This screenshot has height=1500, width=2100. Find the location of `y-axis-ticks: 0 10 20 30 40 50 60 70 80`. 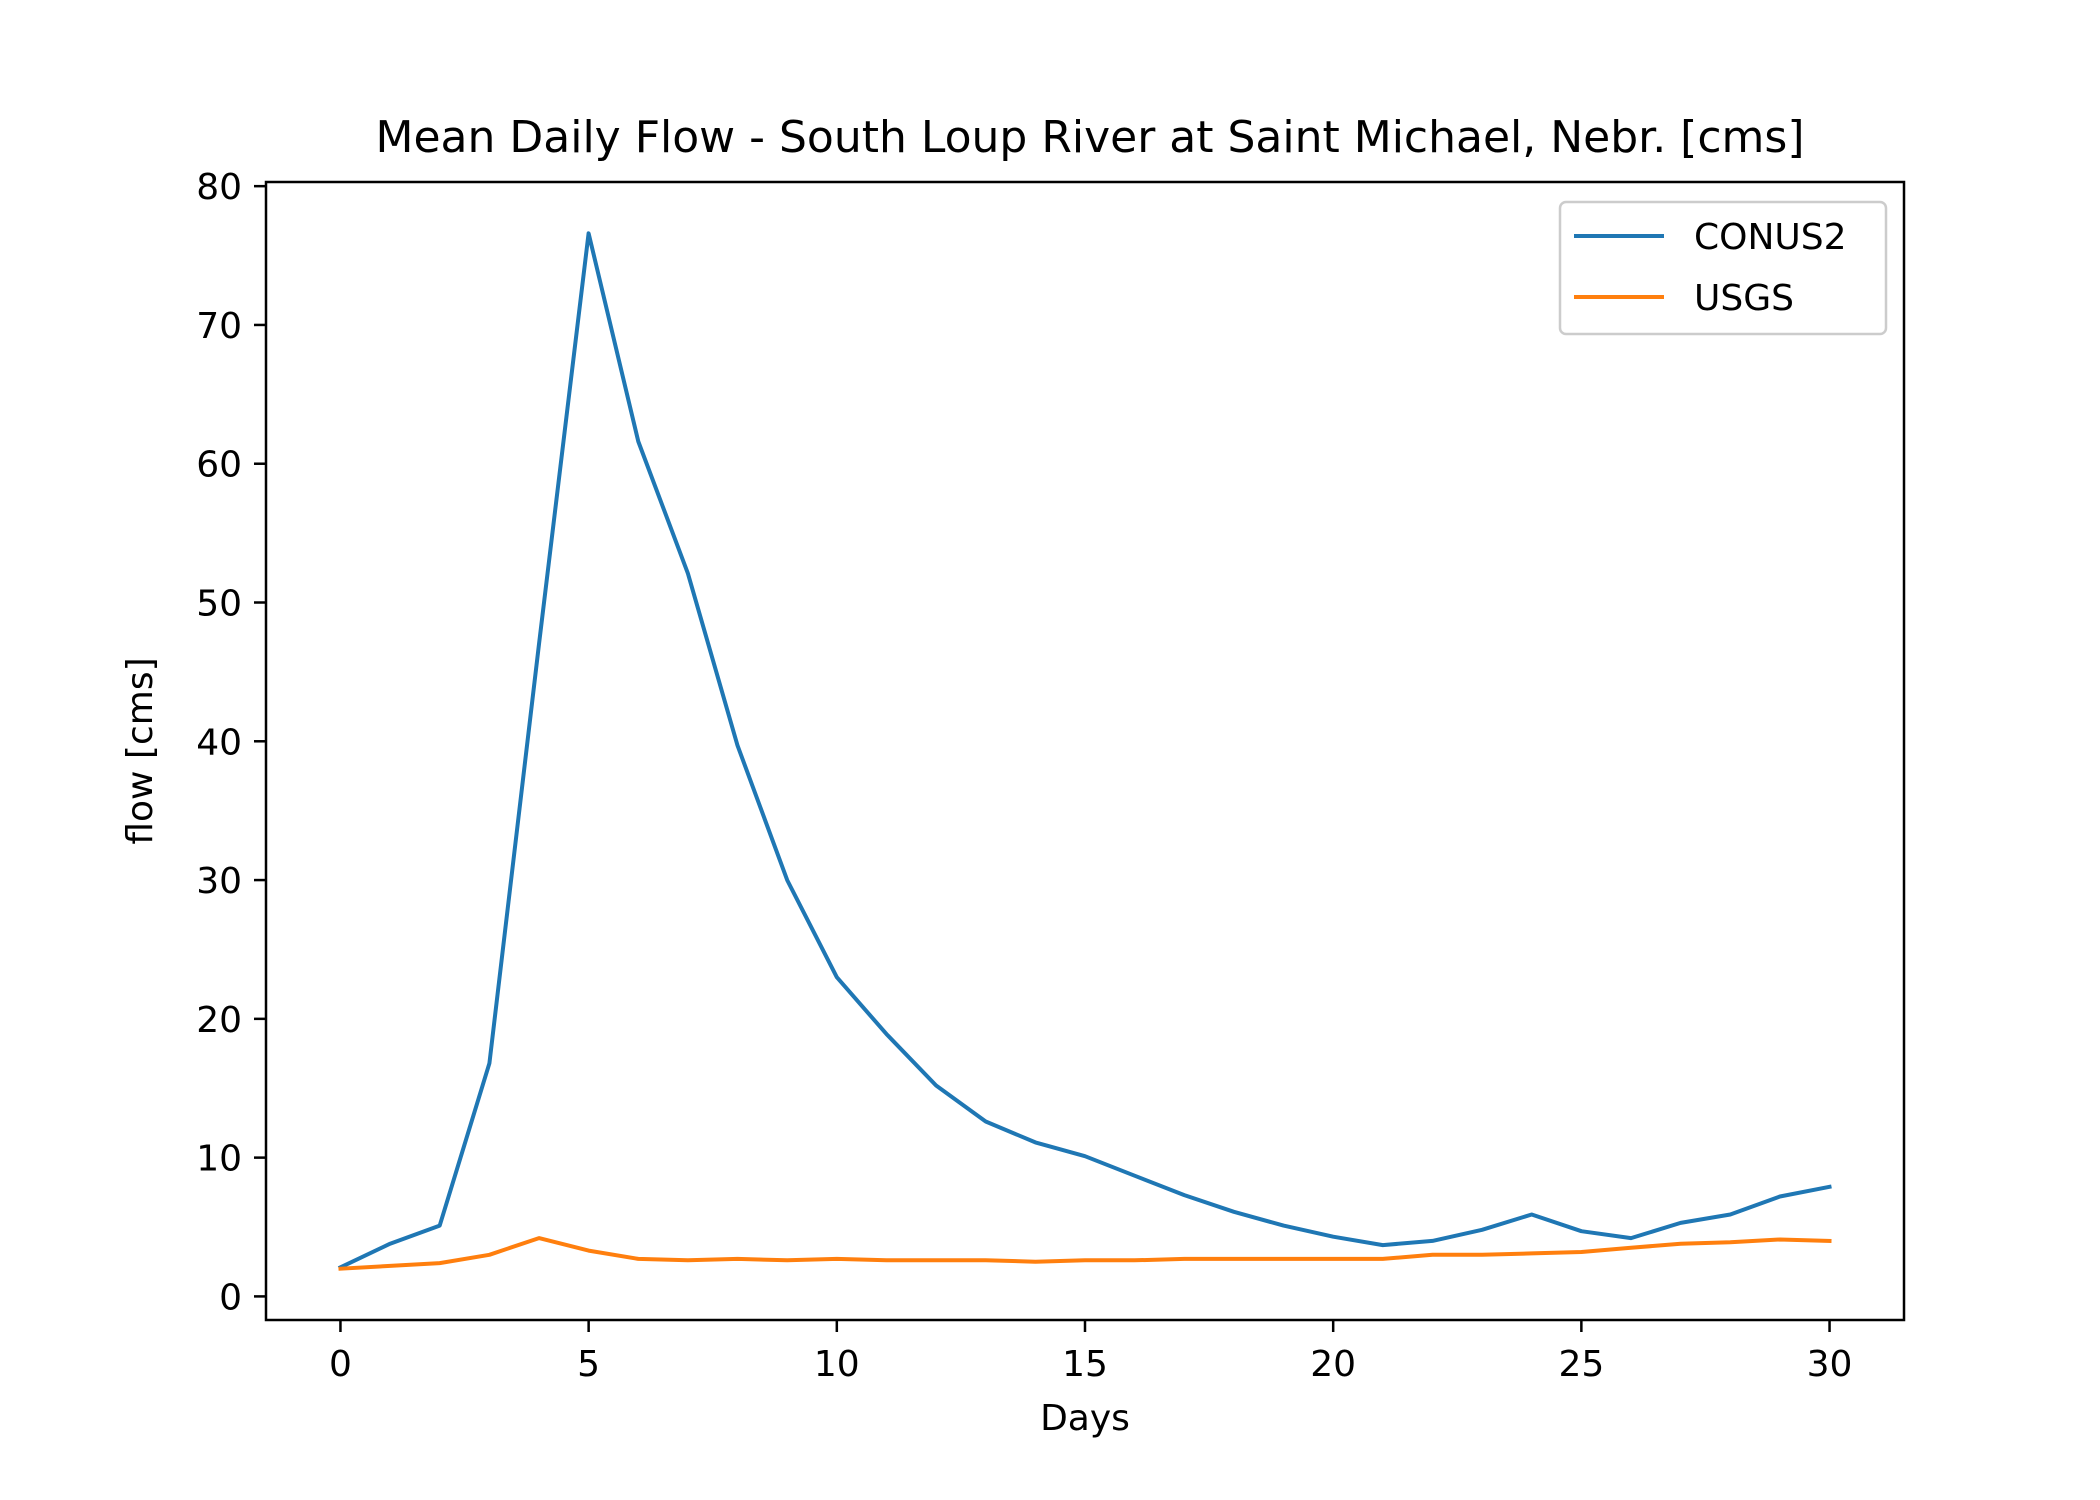

y-axis-ticks: 0 10 20 30 40 50 60 70 80 is located at coordinates (231, 742).